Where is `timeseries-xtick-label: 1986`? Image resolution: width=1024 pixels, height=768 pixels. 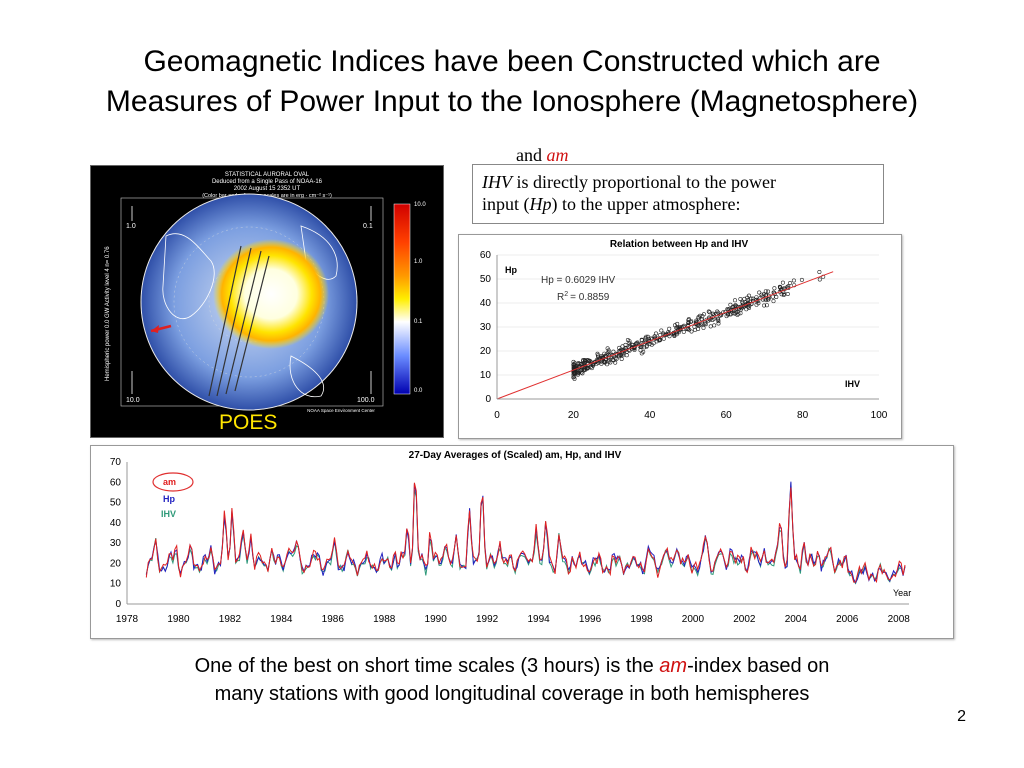
timeseries-xtick-label: 1986 is located at coordinates (333, 619).